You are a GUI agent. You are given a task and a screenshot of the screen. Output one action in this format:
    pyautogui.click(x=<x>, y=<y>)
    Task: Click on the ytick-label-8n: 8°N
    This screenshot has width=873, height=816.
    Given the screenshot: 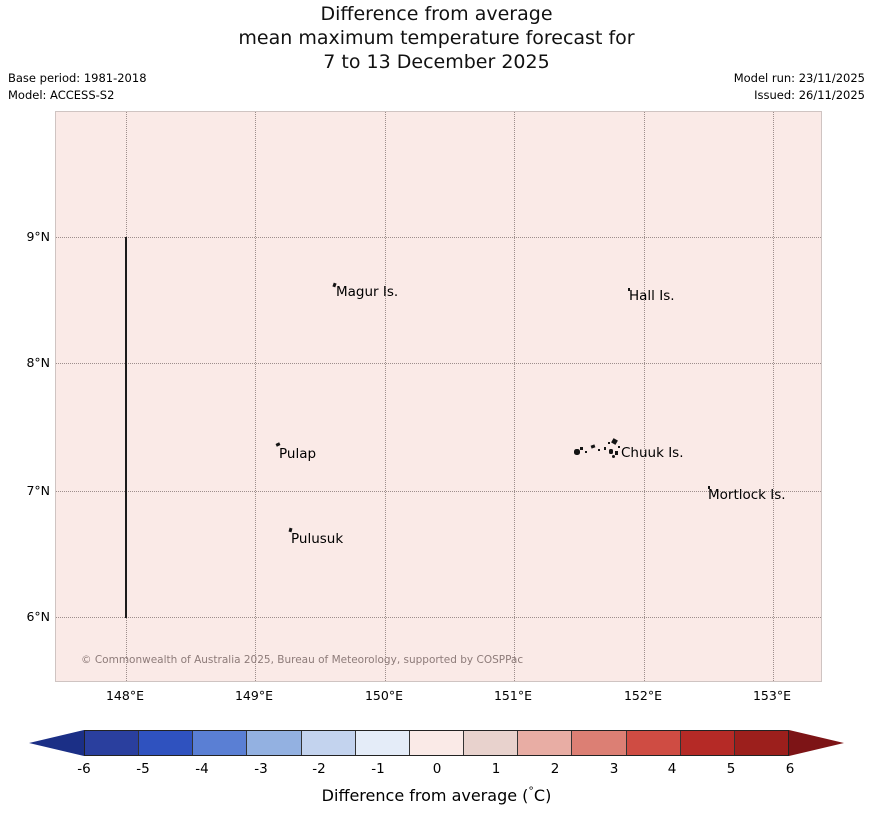 What is the action you would take?
    pyautogui.click(x=38, y=362)
    